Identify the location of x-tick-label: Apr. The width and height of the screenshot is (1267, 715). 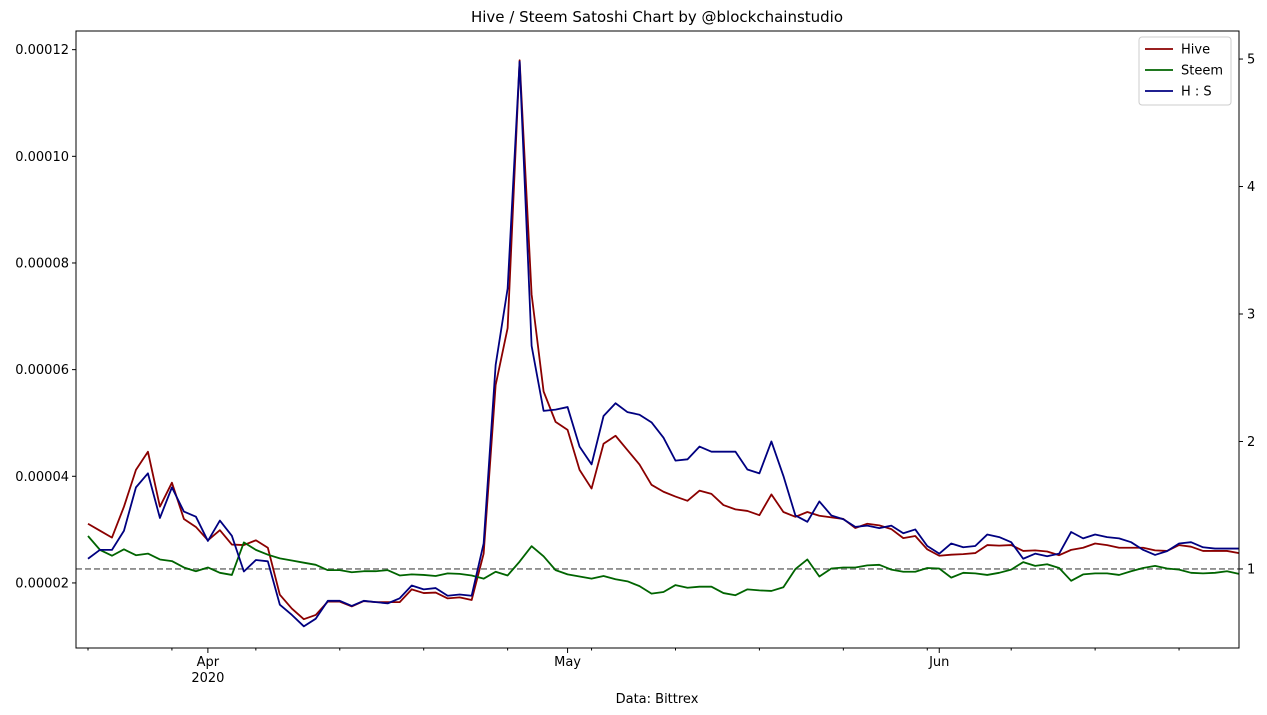
(208, 662).